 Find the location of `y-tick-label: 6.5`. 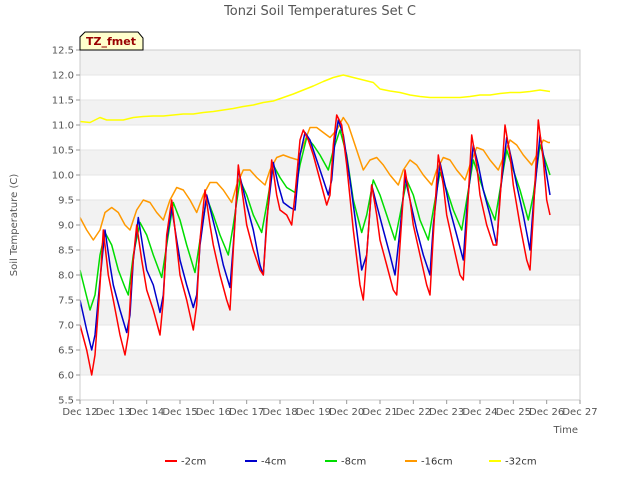

y-tick-label: 6.5 is located at coordinates (66, 351).